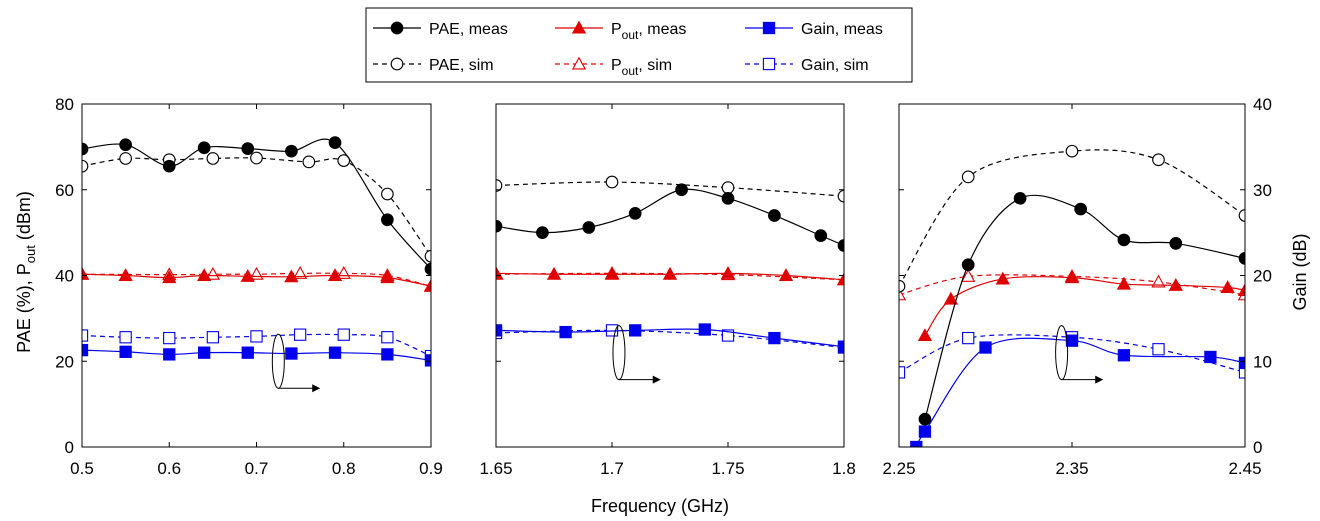 The width and height of the screenshot is (1320, 521). What do you see at coordinates (344, 468) in the screenshot?
I see `x-tick-label: 0.8` at bounding box center [344, 468].